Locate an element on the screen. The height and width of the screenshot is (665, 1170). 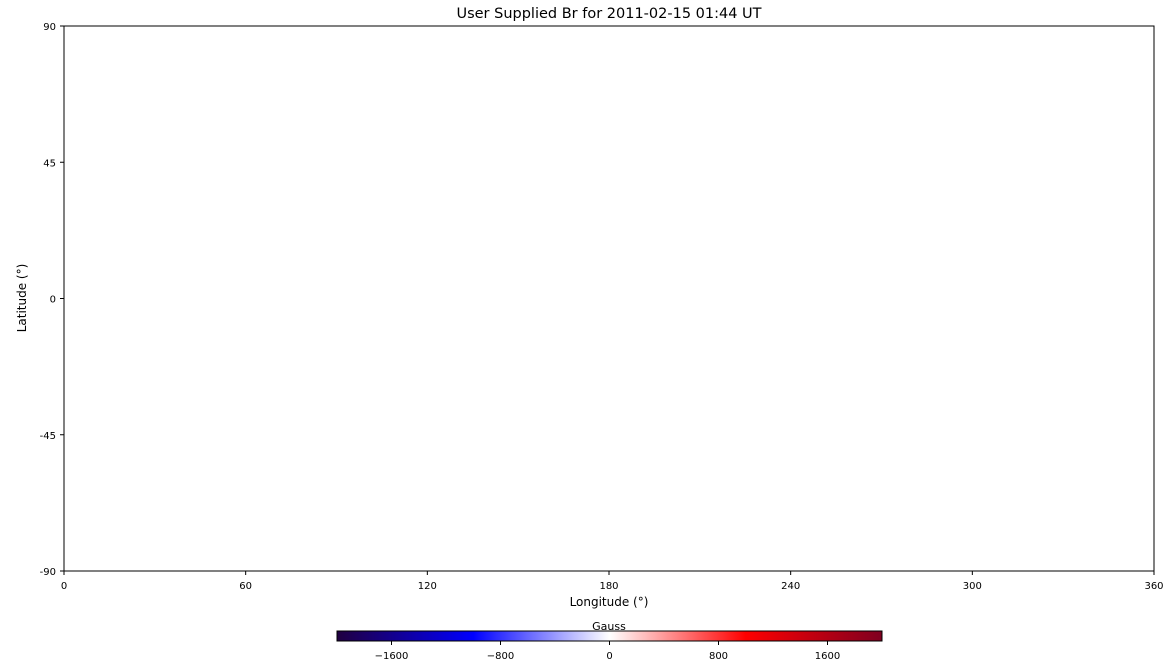
x-tick-label: 0 is located at coordinates (64, 586).